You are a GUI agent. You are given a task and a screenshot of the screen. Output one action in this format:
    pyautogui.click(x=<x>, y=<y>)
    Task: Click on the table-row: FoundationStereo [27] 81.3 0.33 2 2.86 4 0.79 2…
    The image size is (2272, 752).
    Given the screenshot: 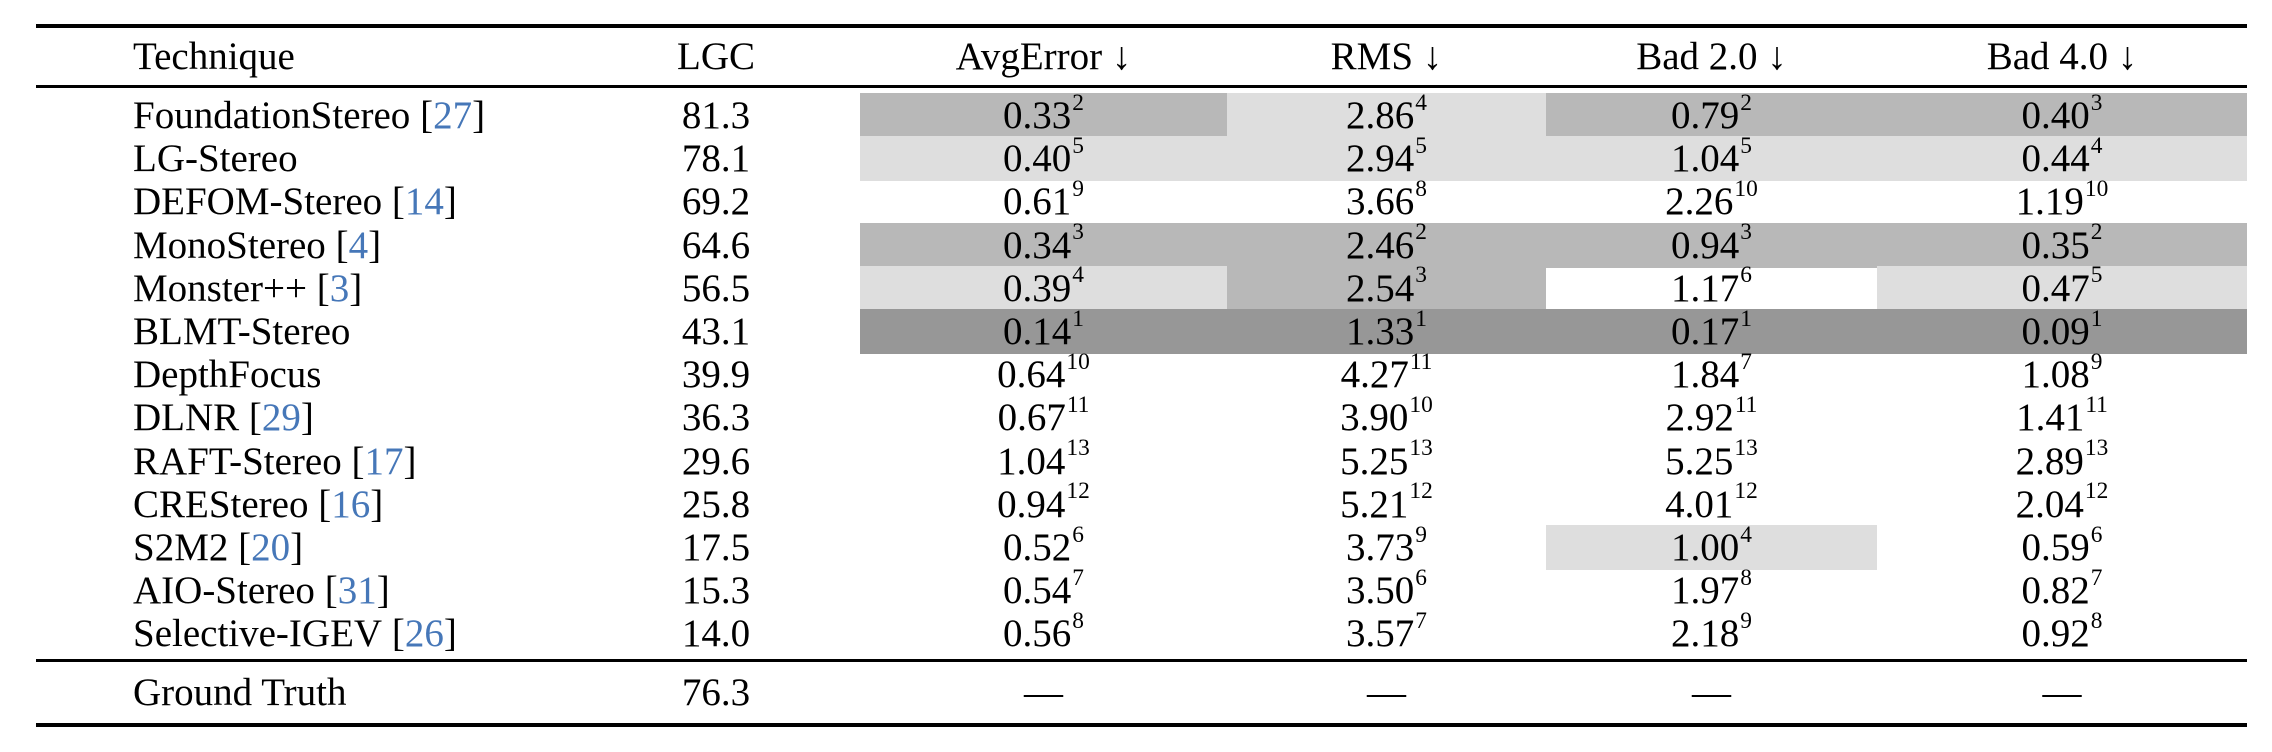 What is the action you would take?
    pyautogui.click(x=1141, y=114)
    